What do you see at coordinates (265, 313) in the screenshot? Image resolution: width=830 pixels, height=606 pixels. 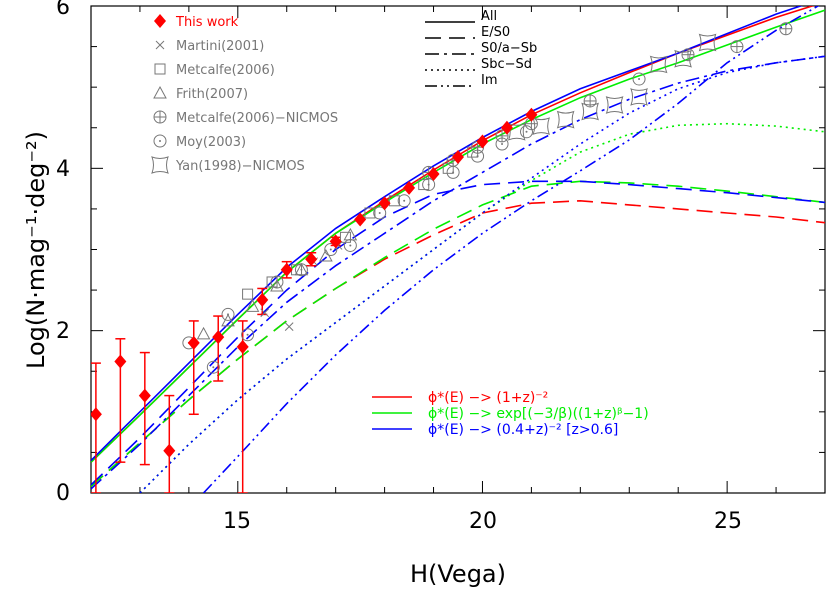 I see `cross-stroke` at bounding box center [265, 313].